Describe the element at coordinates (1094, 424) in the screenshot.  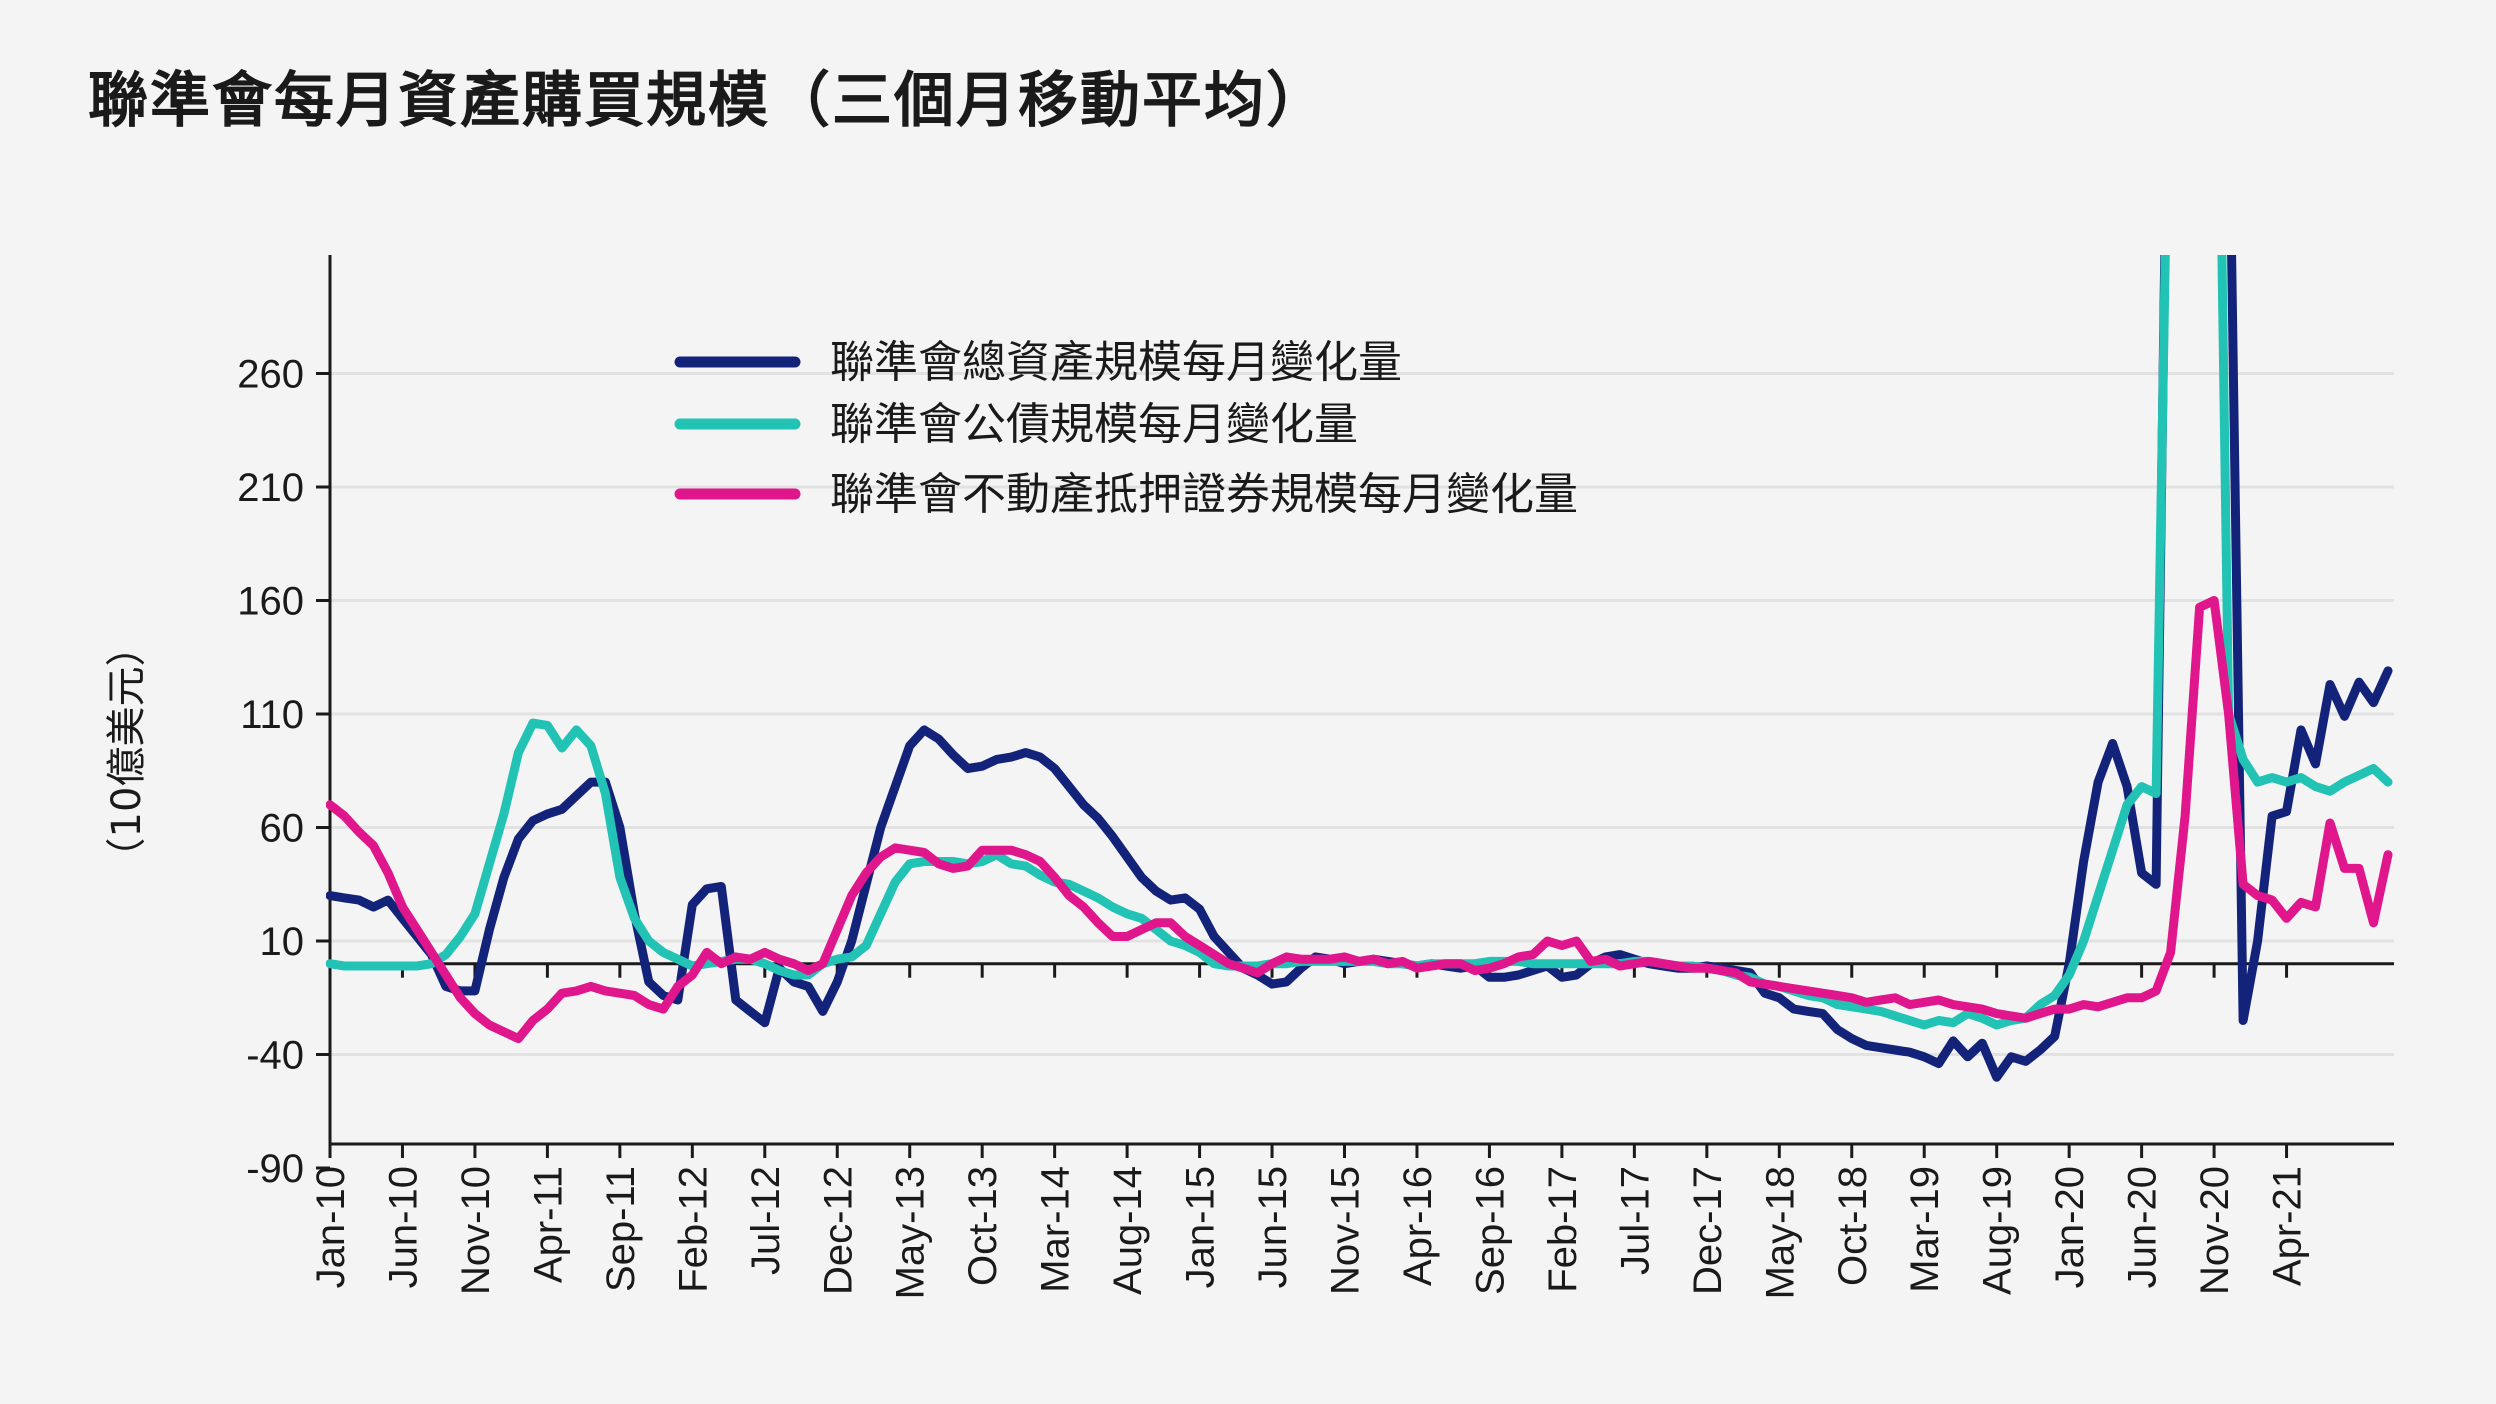
I see `legend-label-2: 聯準會公債規模每月變化量` at that location.